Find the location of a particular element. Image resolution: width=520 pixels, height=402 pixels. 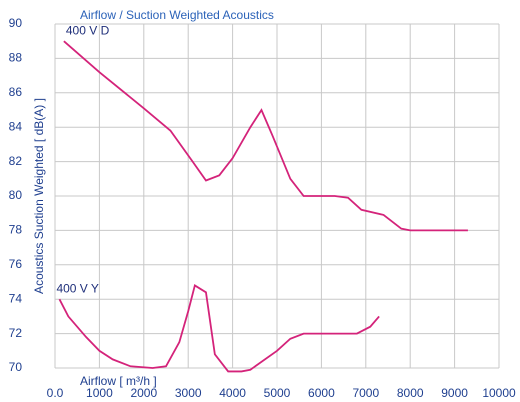

y-tick-label: 78 is located at coordinates (16, 230).